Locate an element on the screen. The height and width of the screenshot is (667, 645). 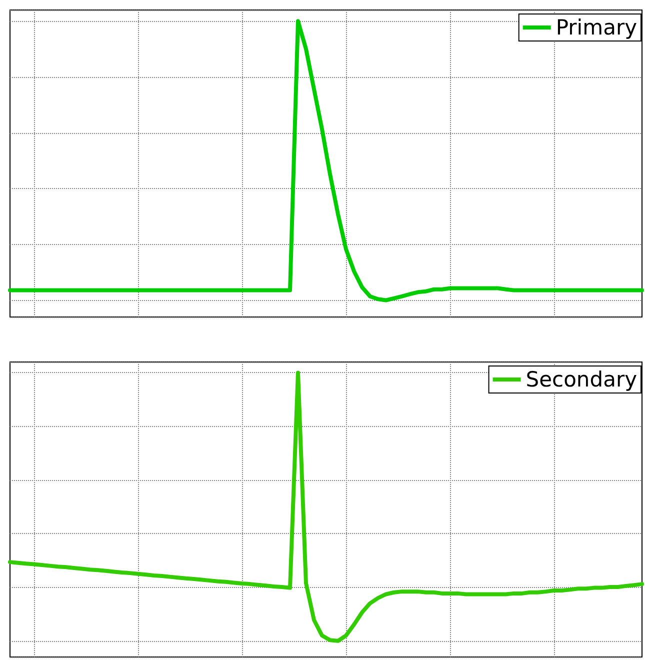
legend-label: Primary is located at coordinates (597, 28).